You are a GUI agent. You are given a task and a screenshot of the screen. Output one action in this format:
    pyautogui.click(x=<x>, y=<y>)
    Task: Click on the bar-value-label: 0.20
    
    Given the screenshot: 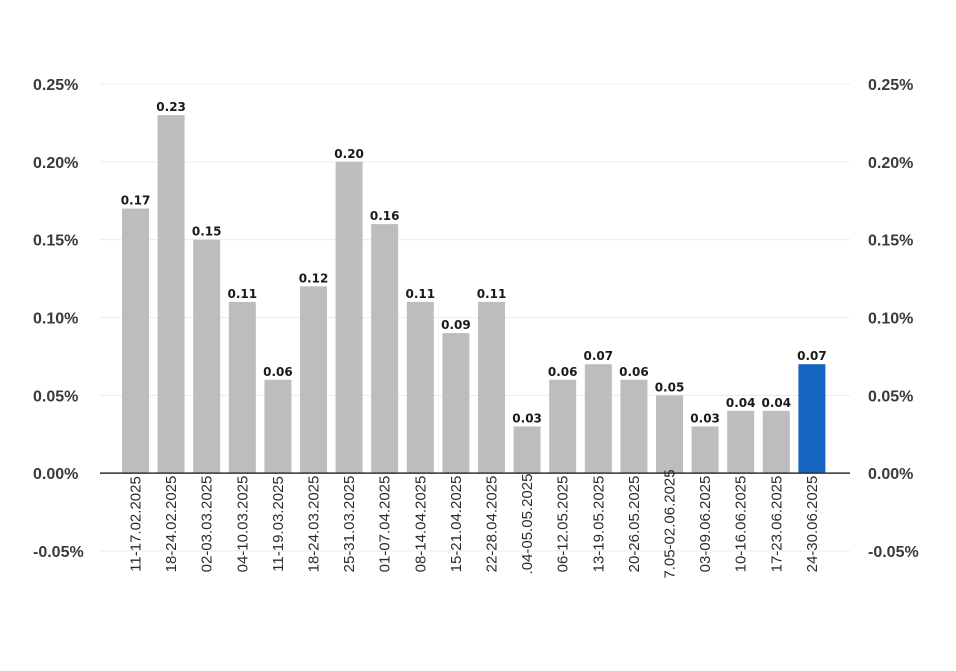 What is the action you would take?
    pyautogui.click(x=349, y=154)
    